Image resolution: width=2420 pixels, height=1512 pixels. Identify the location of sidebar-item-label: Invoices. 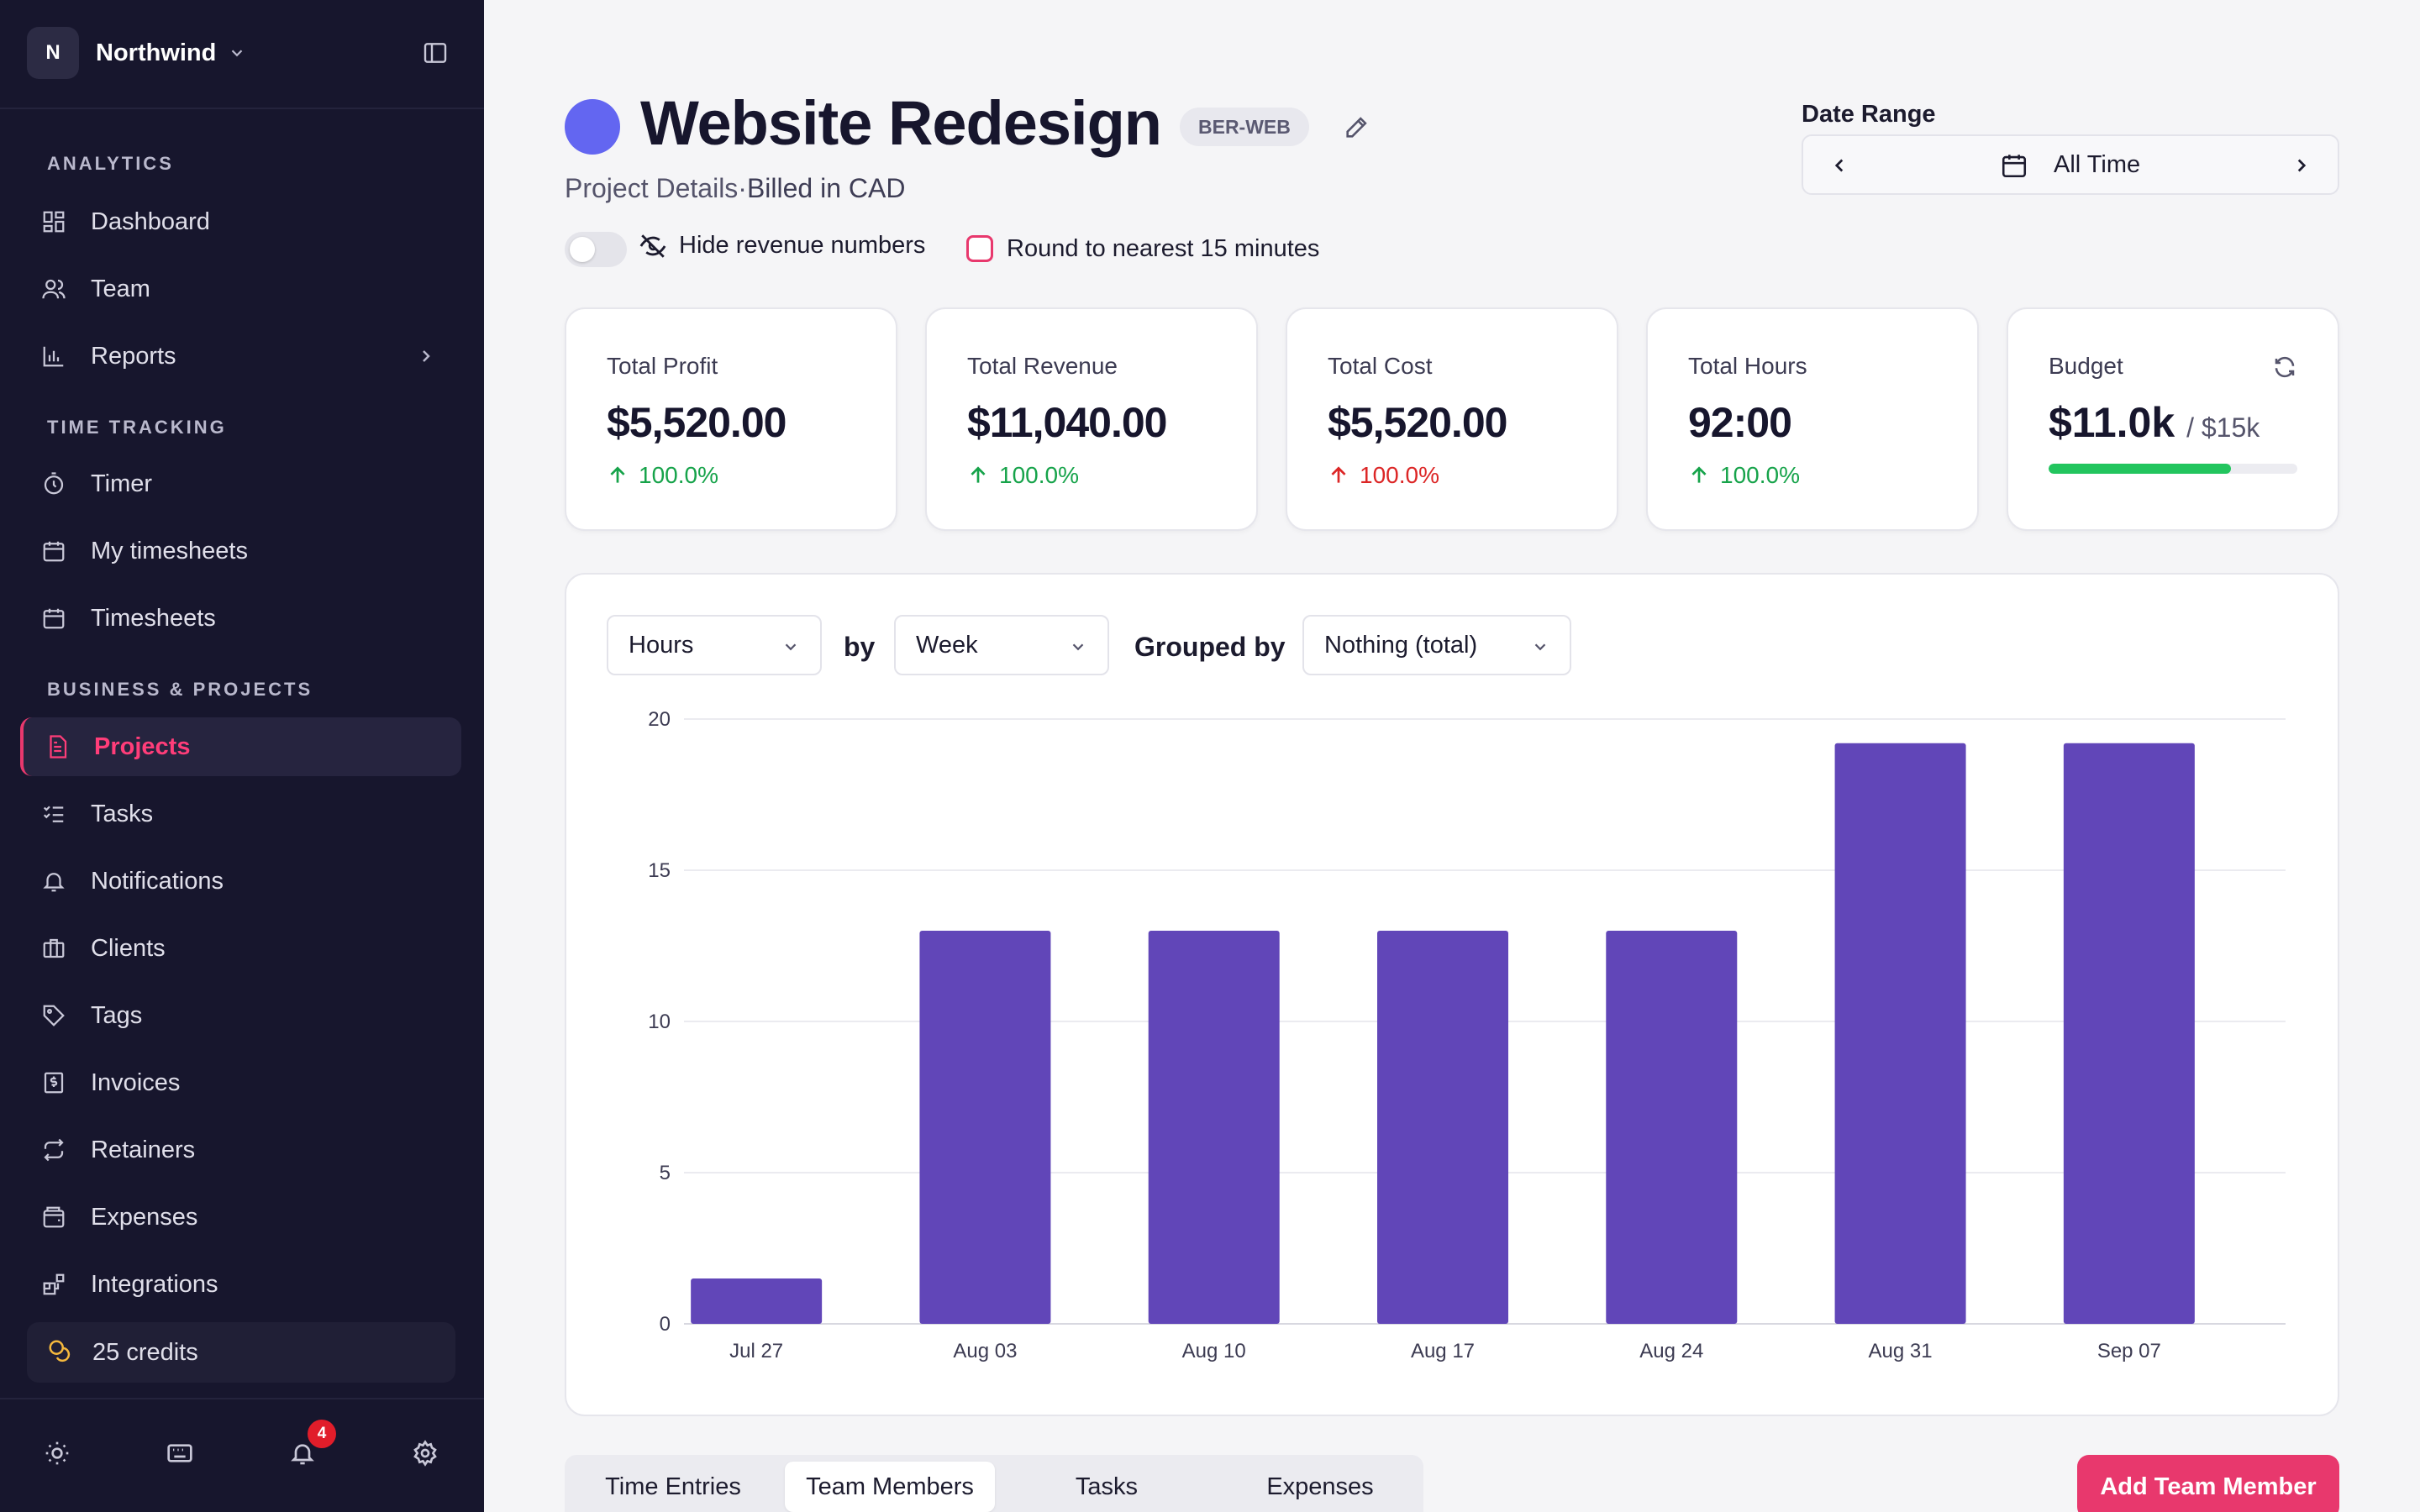
(136, 1082).